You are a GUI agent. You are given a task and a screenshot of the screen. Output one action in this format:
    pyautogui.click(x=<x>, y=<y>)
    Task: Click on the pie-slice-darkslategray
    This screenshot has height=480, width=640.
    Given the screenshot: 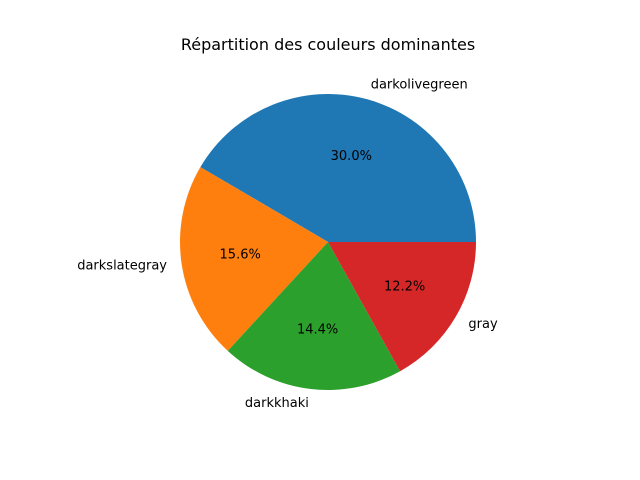 What is the action you would take?
    pyautogui.click(x=253, y=259)
    